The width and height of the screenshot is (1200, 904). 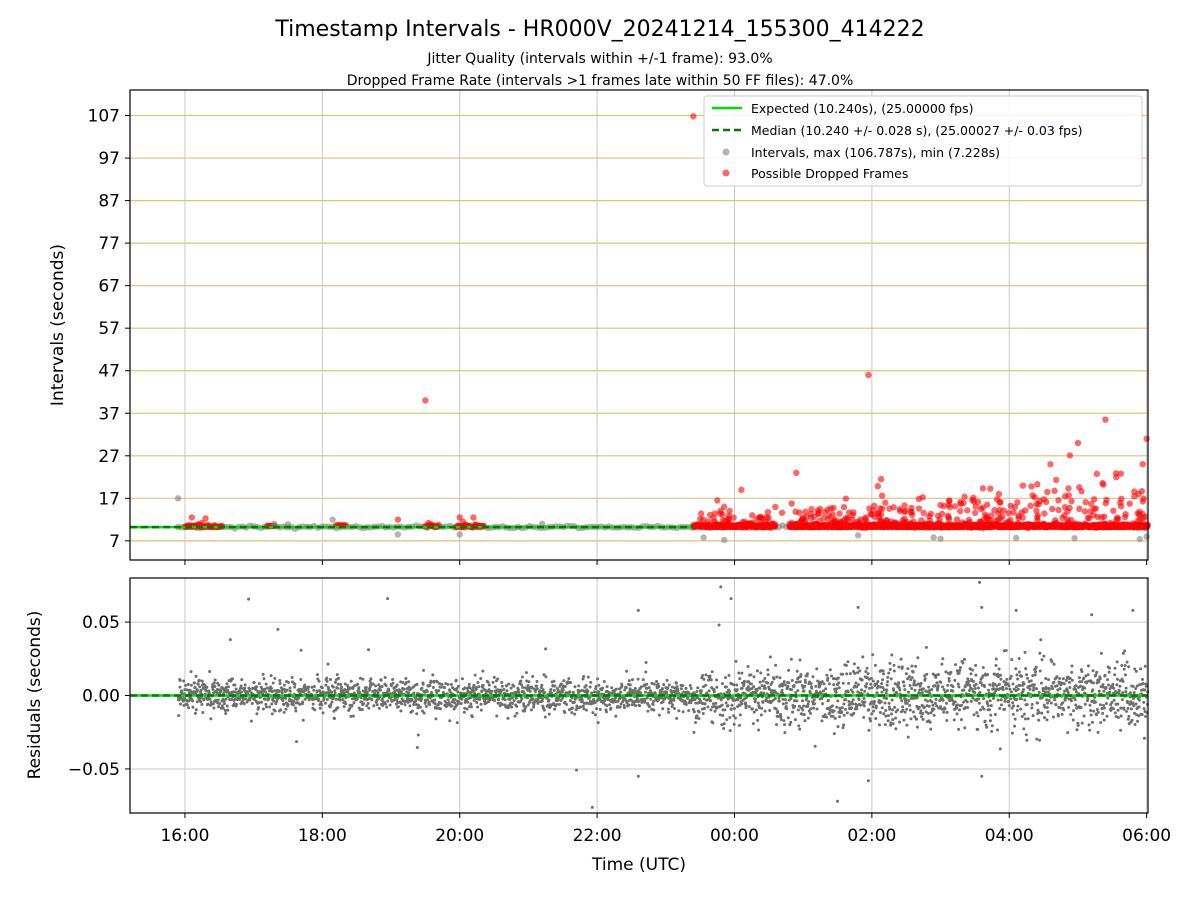 I want to click on top-y-tick-label: 77, so click(x=109, y=244).